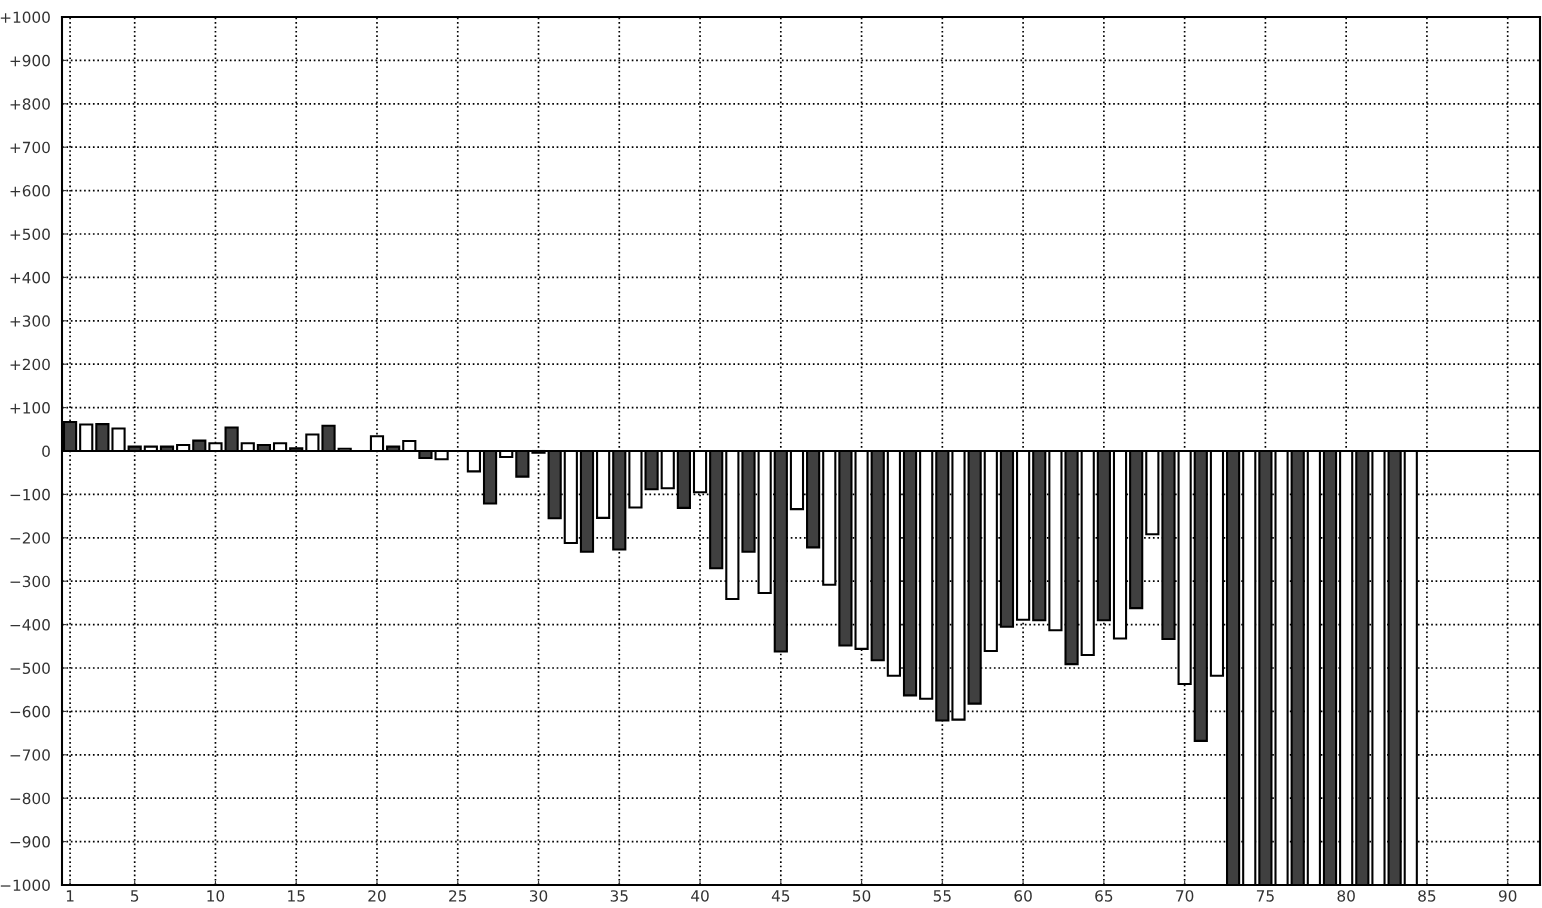 This screenshot has height=908, width=1542. I want to click on y-tick-label: +800, so click(30, 104).